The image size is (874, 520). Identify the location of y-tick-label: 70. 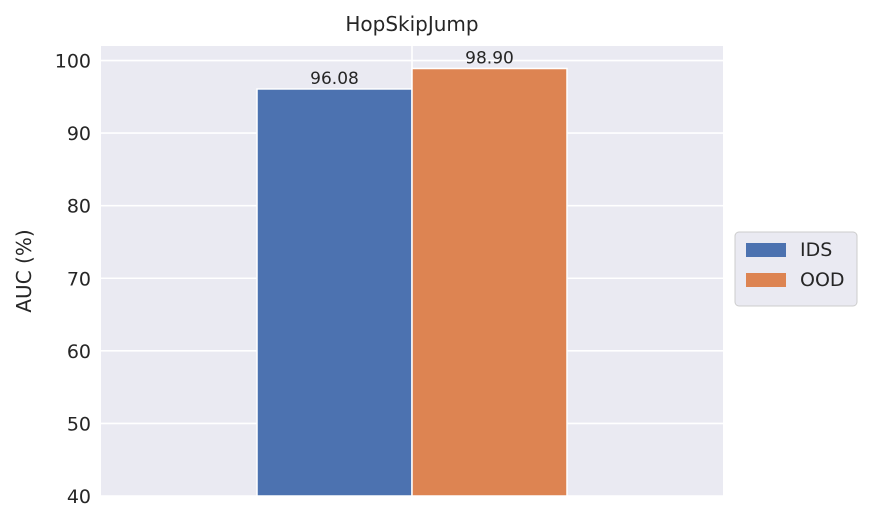
(79, 279).